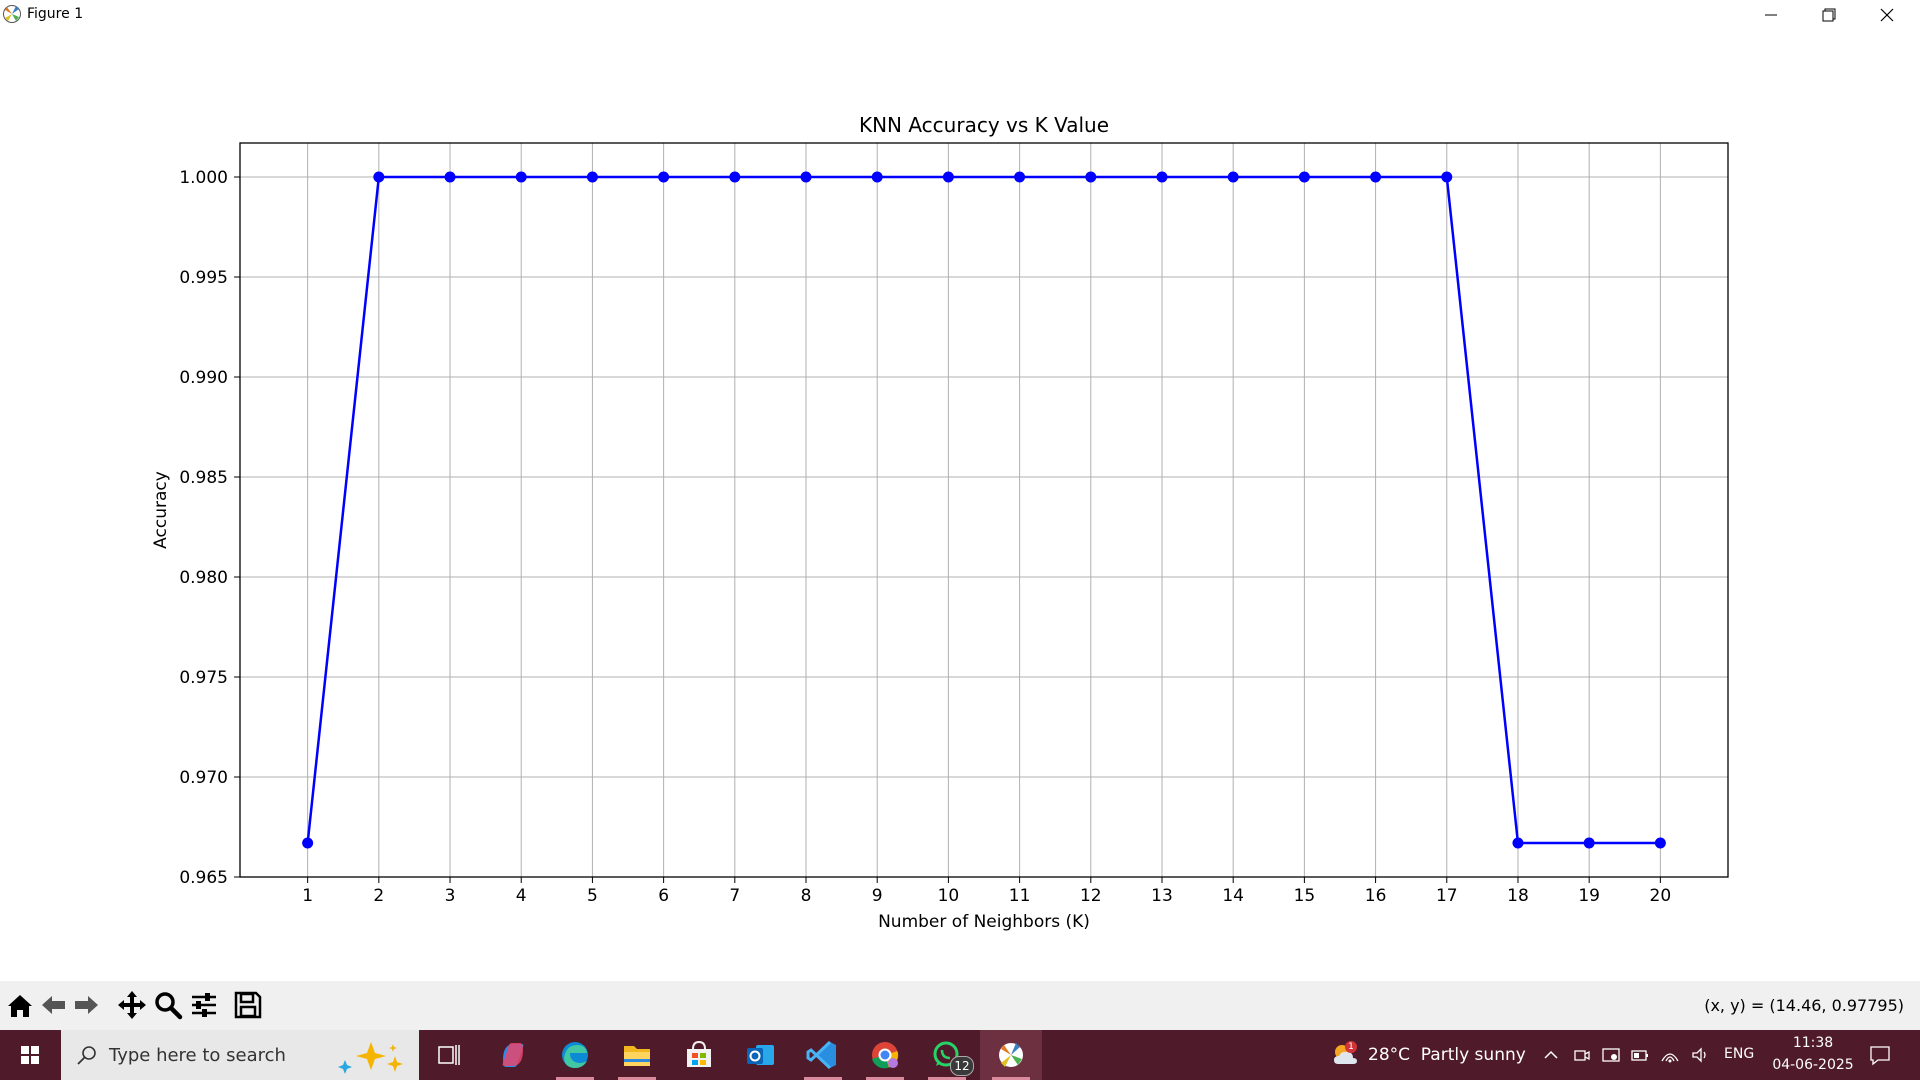 The width and height of the screenshot is (1920, 1084). I want to click on x-tick-label: 11, so click(1020, 896).